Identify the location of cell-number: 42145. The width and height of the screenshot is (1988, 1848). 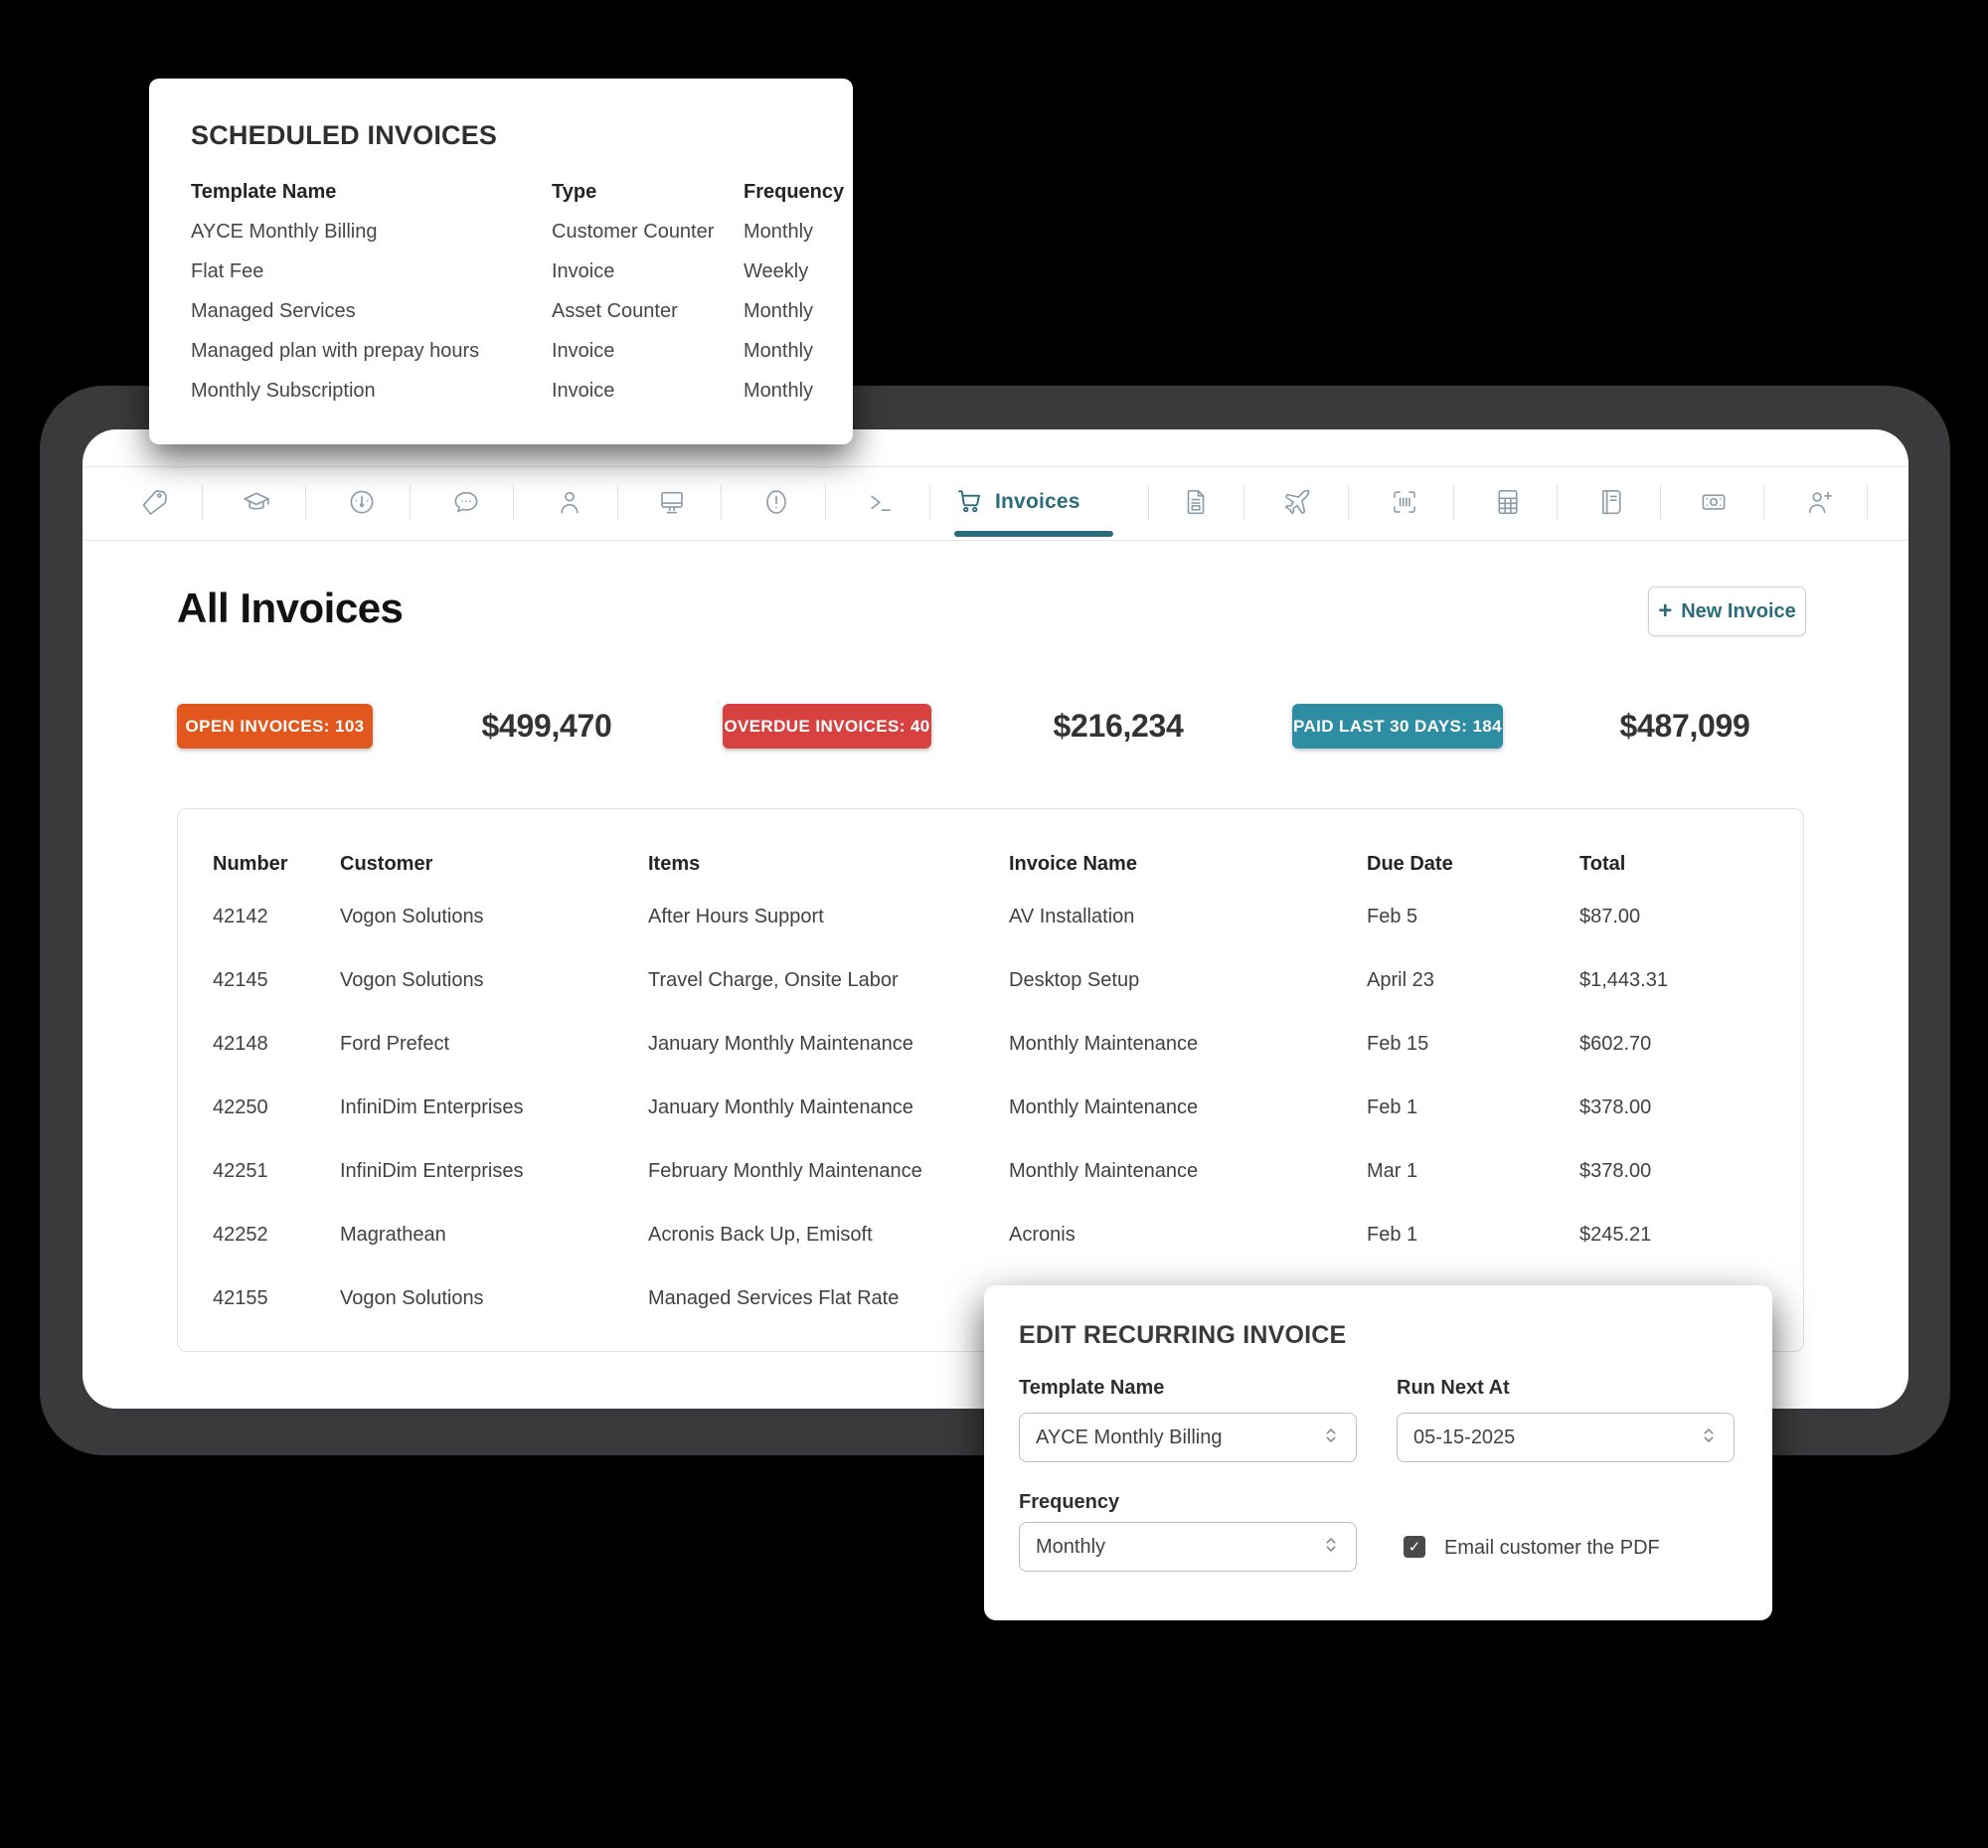
(240, 979).